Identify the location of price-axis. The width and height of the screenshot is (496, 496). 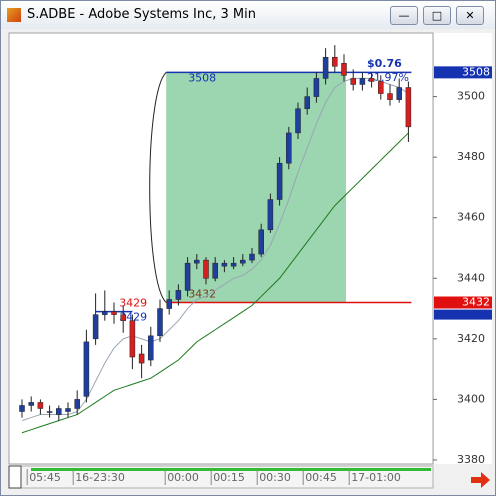
(463, 248).